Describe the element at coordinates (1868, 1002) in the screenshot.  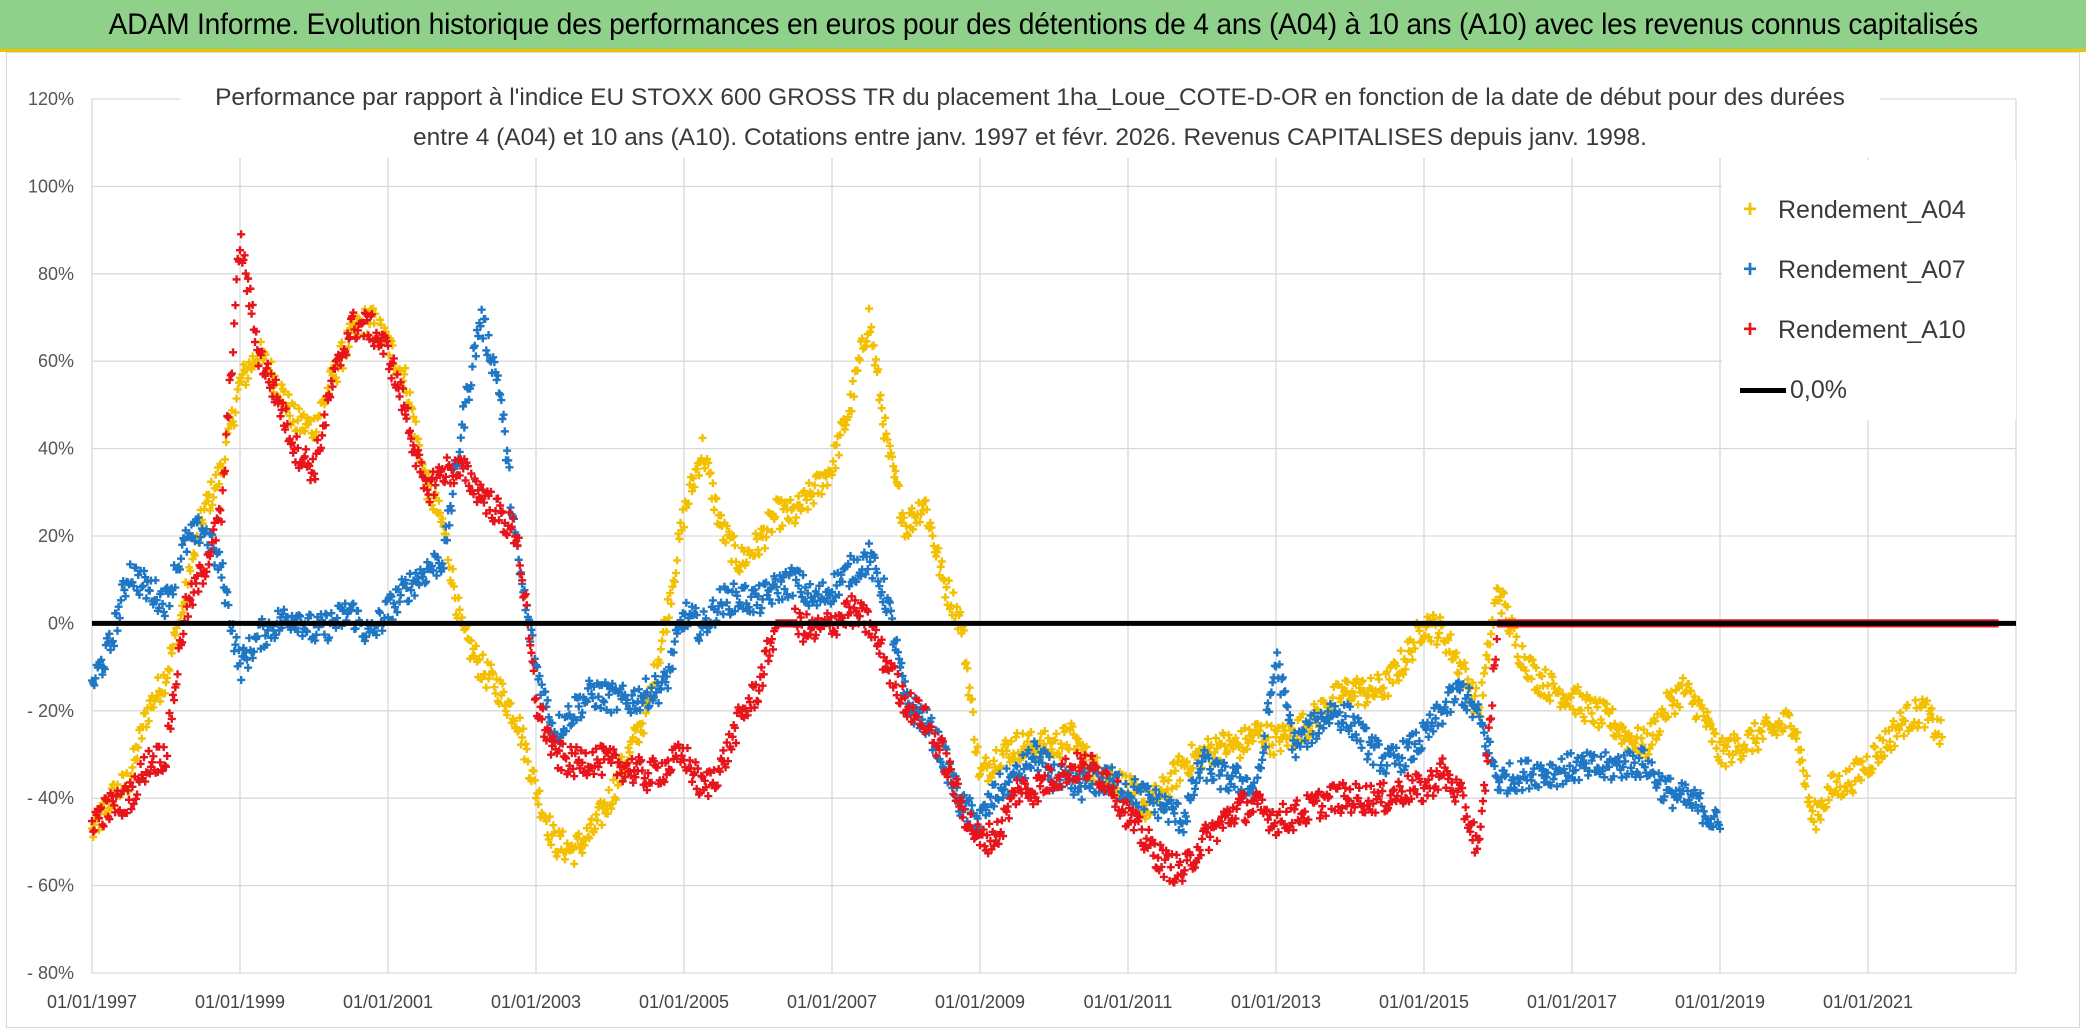
I see `x-tick-label: 01/01/2021` at that location.